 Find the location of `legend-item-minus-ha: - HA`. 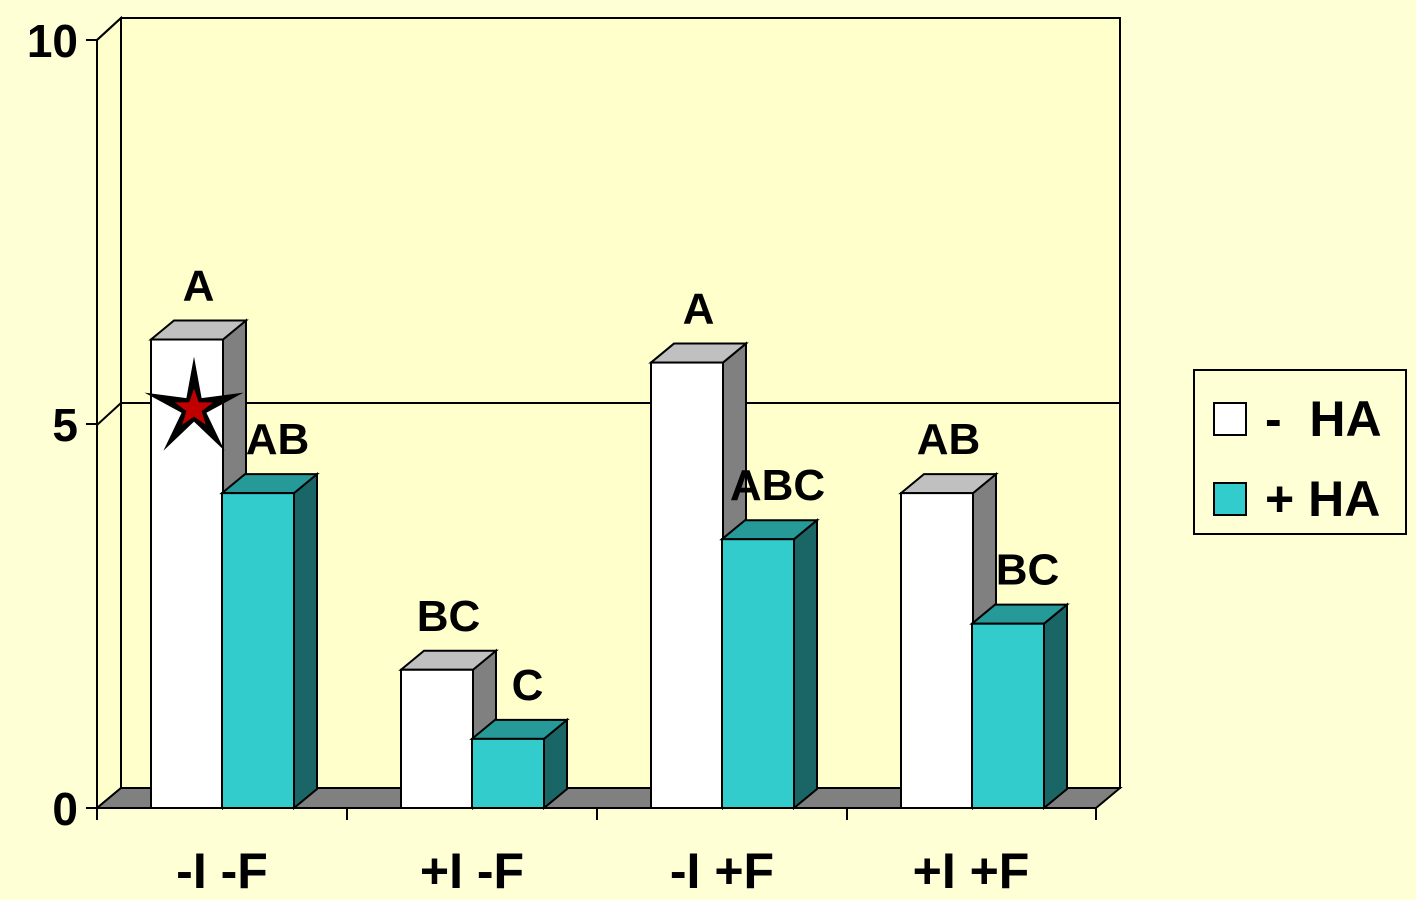

legend-item-minus-ha: - HA is located at coordinates (1297, 419).